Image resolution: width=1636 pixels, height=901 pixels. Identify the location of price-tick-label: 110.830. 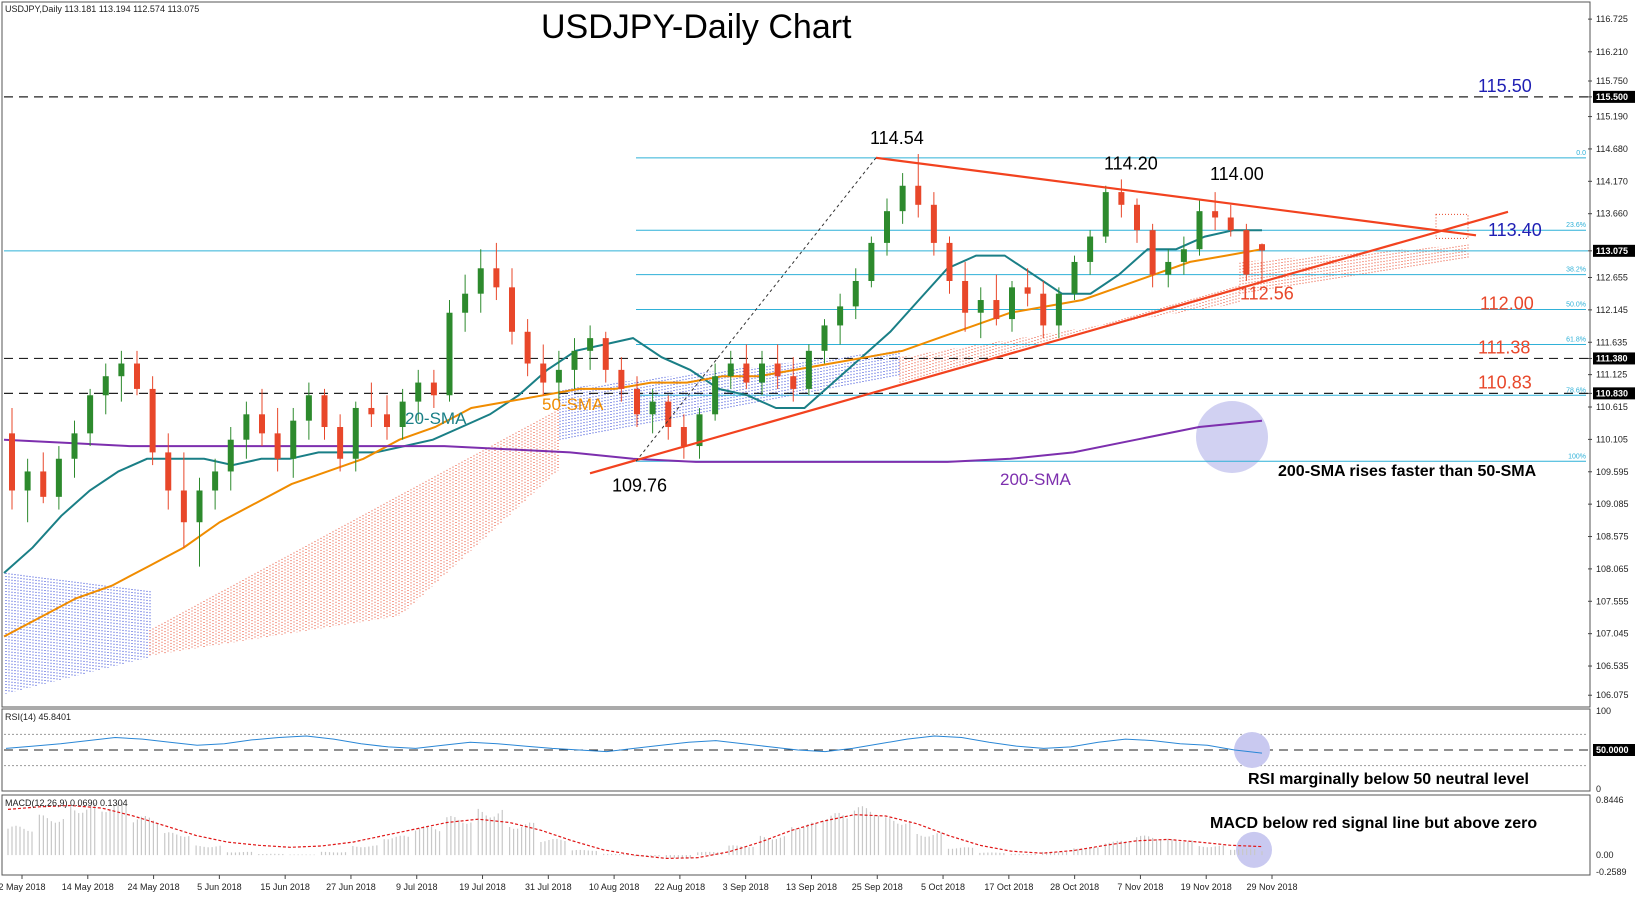
(1612, 393).